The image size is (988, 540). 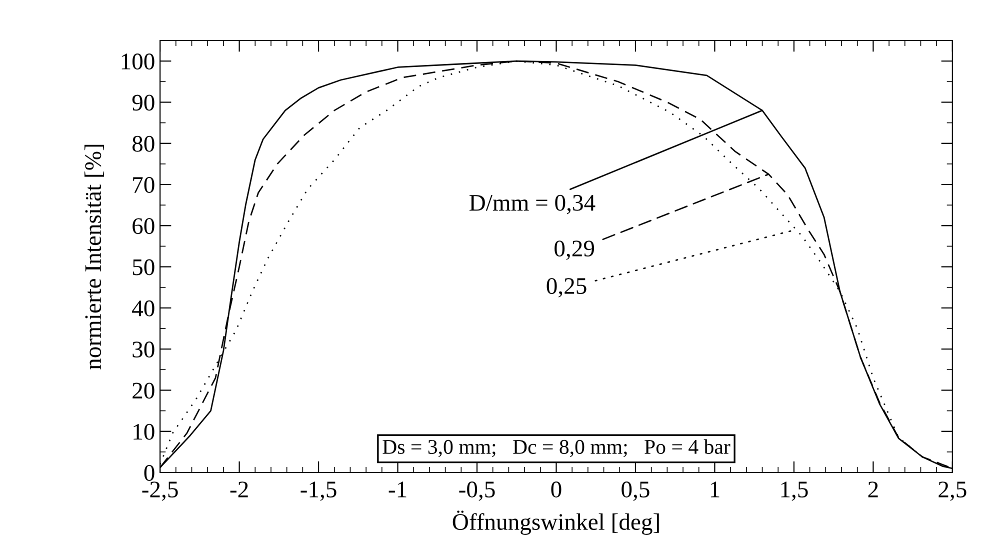 I want to click on x-tick-label: 2, so click(x=873, y=490).